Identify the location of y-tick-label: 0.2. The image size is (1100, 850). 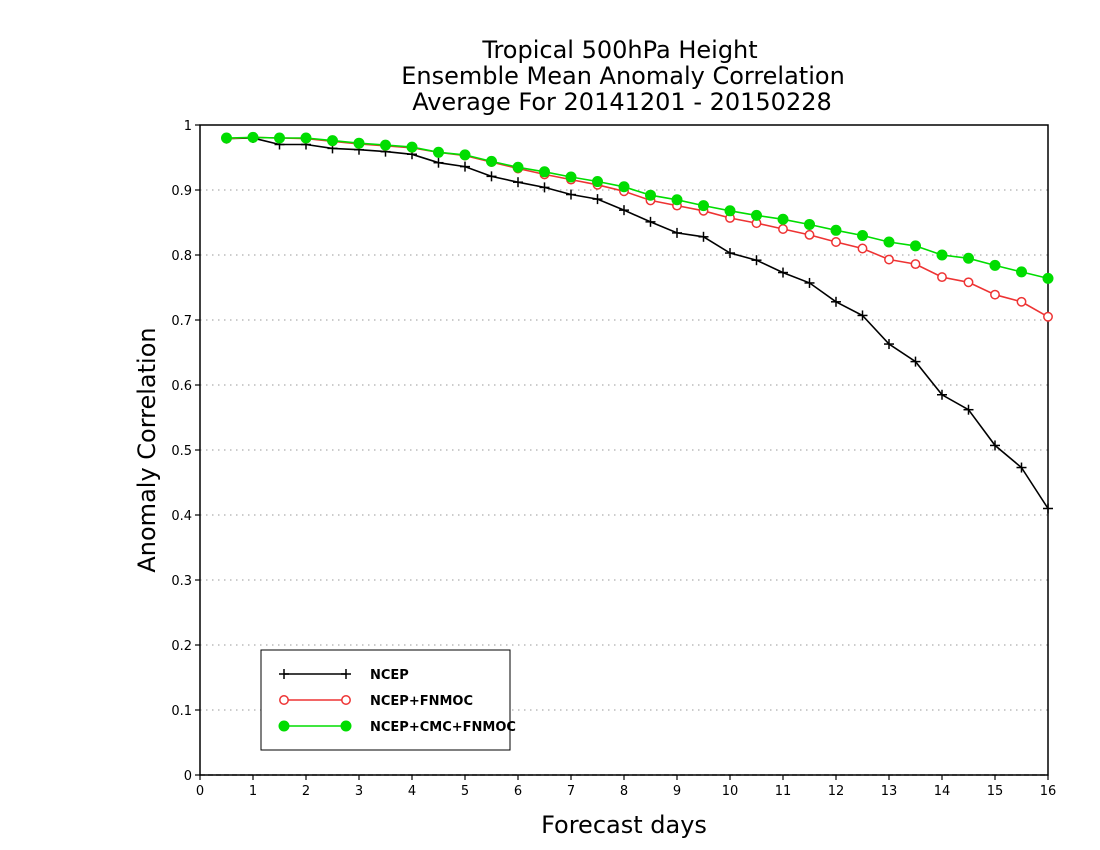
(181, 646).